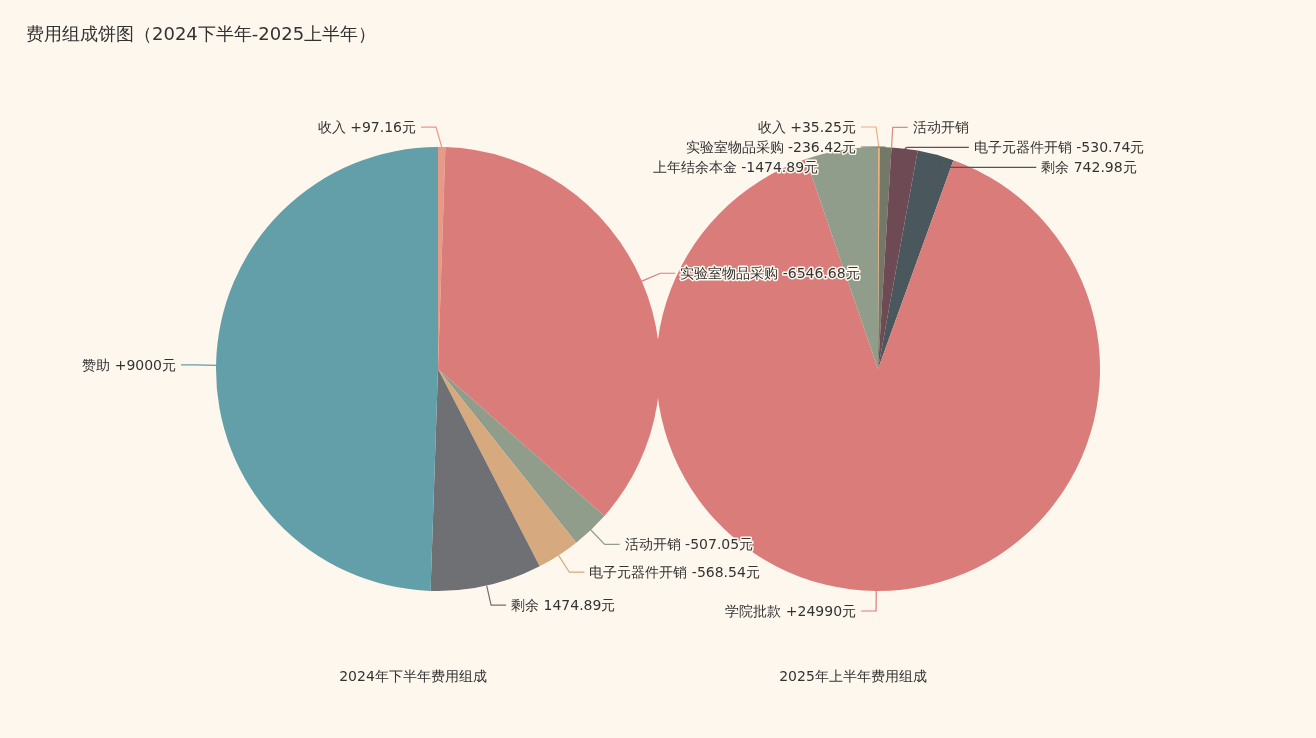 Image resolution: width=1316 pixels, height=738 pixels. Describe the element at coordinates (689, 544) in the screenshot. I see `slice-label: 活动开销 -507.05元` at that location.